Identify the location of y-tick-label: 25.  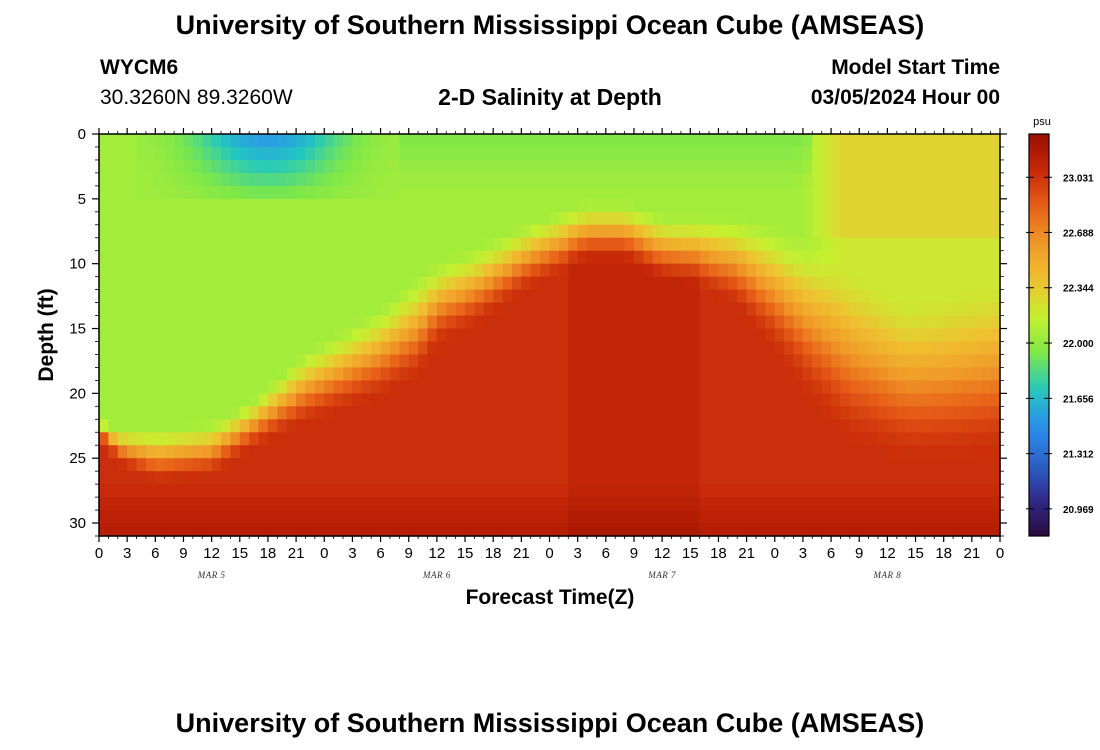
(77, 458).